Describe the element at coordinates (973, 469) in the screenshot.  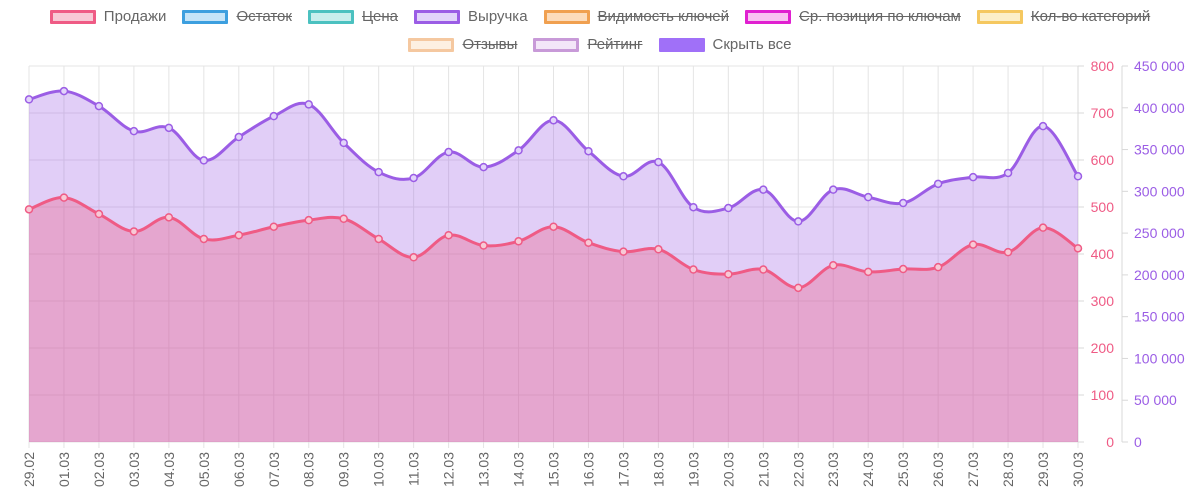
I see `x-tick-label: 27.03` at that location.